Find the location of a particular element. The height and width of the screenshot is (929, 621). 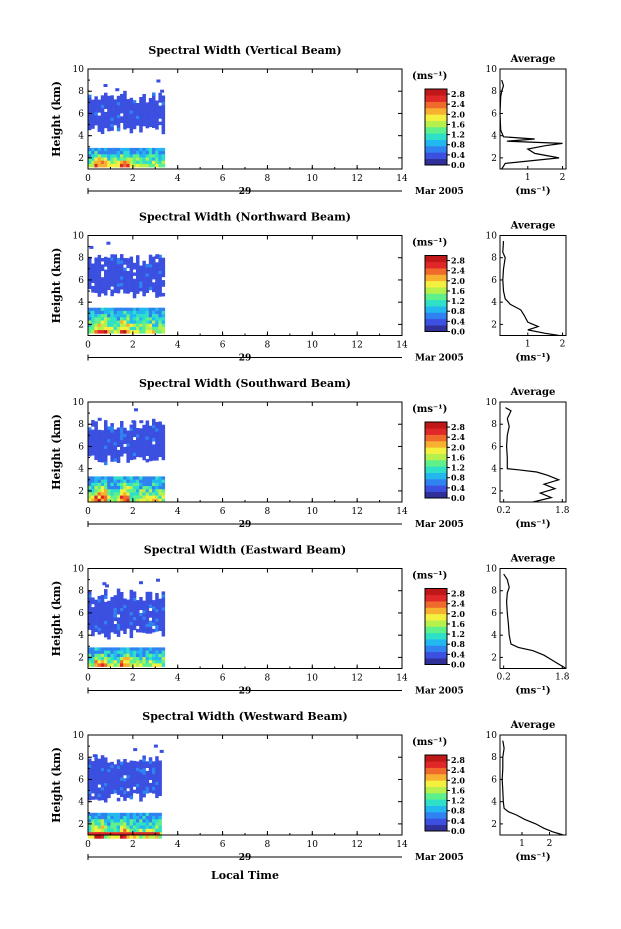

y-tick-label: 4 is located at coordinates (81, 470).